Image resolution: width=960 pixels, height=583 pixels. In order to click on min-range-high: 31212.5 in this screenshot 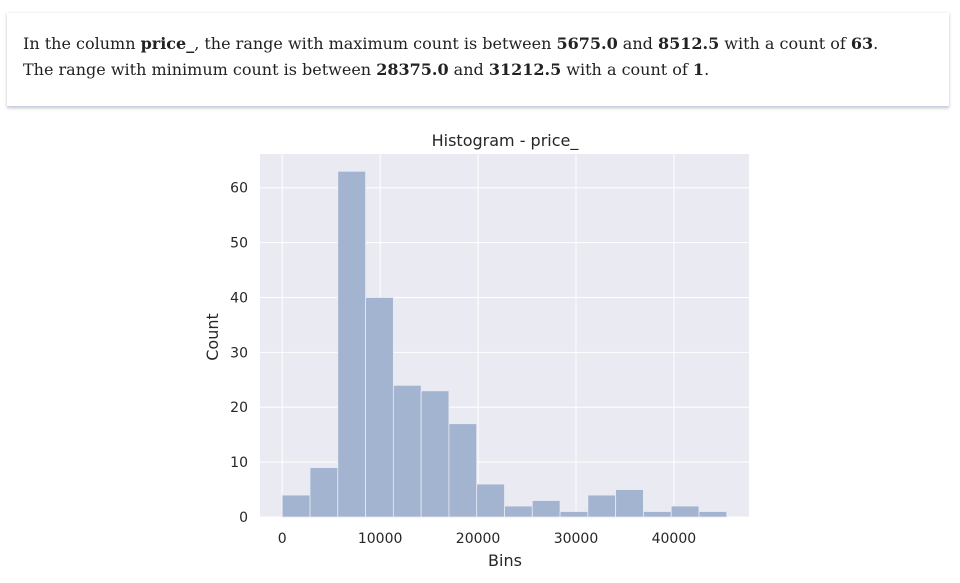, I will do `click(525, 69)`.